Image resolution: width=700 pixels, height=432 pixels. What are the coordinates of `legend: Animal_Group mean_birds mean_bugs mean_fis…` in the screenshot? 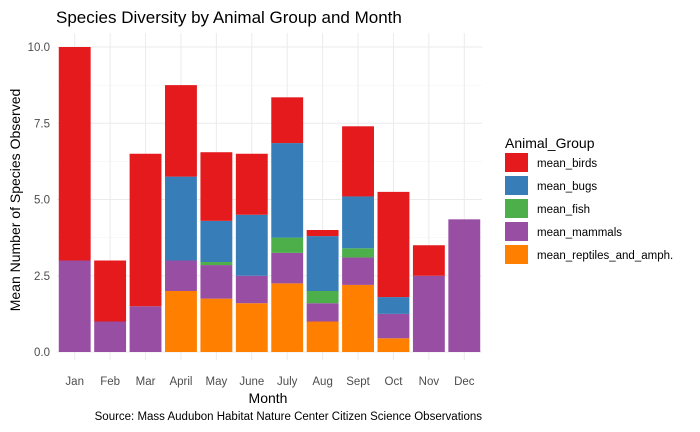 It's located at (589, 199).